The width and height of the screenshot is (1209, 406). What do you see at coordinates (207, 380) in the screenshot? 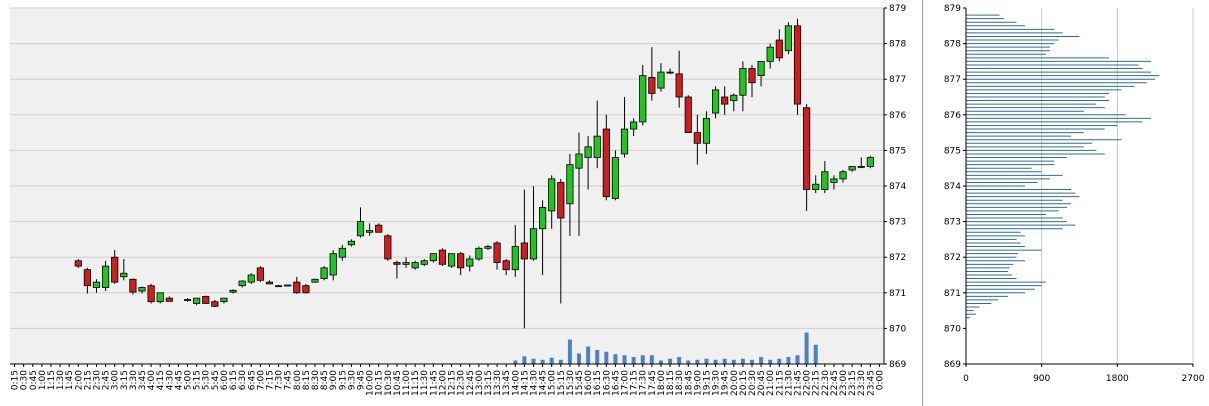
I see `x-tick-label: 5:30` at bounding box center [207, 380].